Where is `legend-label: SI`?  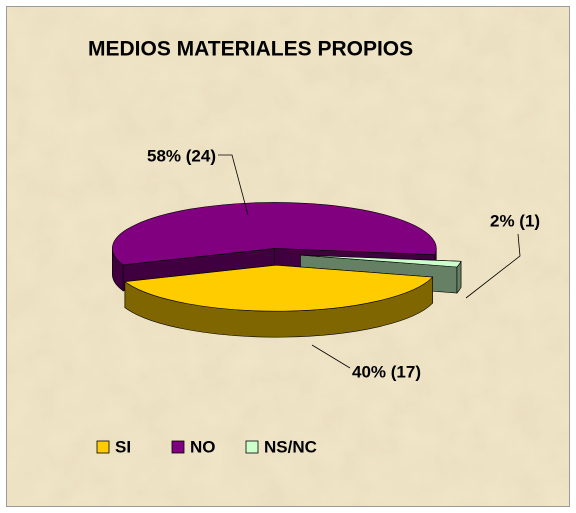 legend-label: SI is located at coordinates (123, 446).